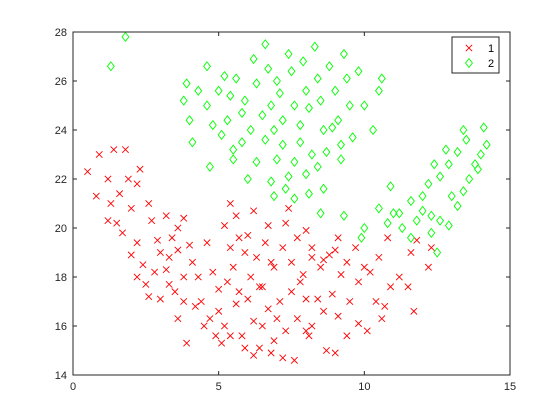  Describe the element at coordinates (61, 327) in the screenshot. I see `y-tick-label: 16` at that location.